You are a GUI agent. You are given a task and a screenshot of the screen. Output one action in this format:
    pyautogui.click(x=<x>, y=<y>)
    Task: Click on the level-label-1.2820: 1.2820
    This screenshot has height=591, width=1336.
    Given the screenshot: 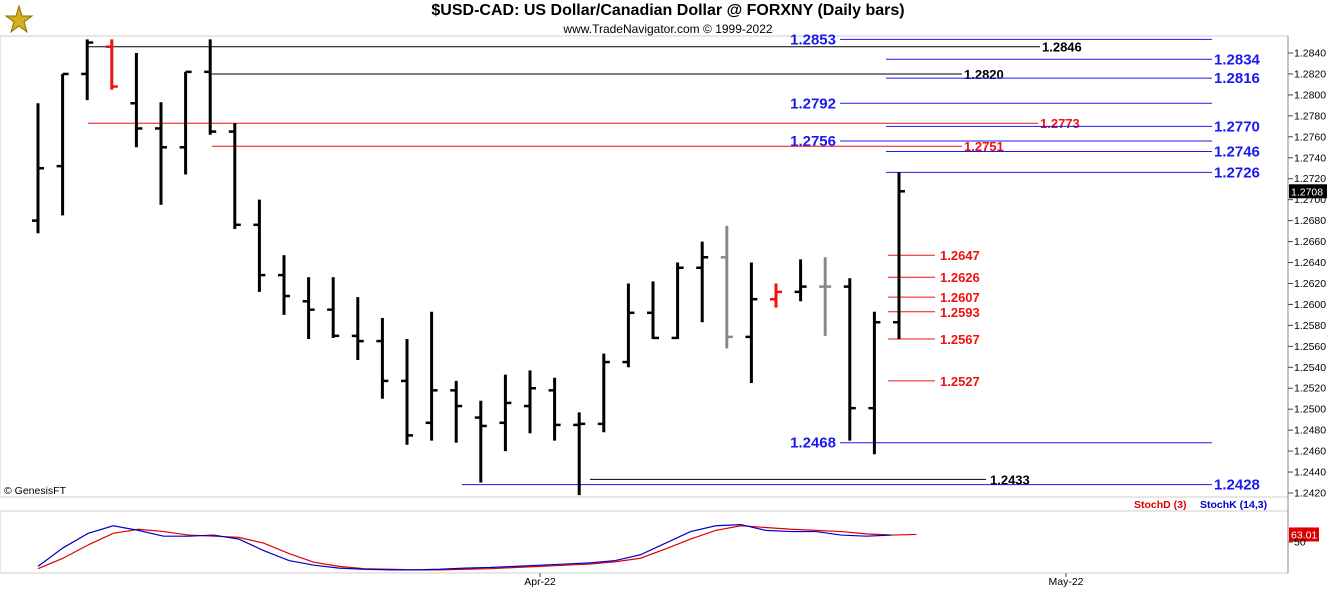 What is the action you would take?
    pyautogui.click(x=984, y=74)
    